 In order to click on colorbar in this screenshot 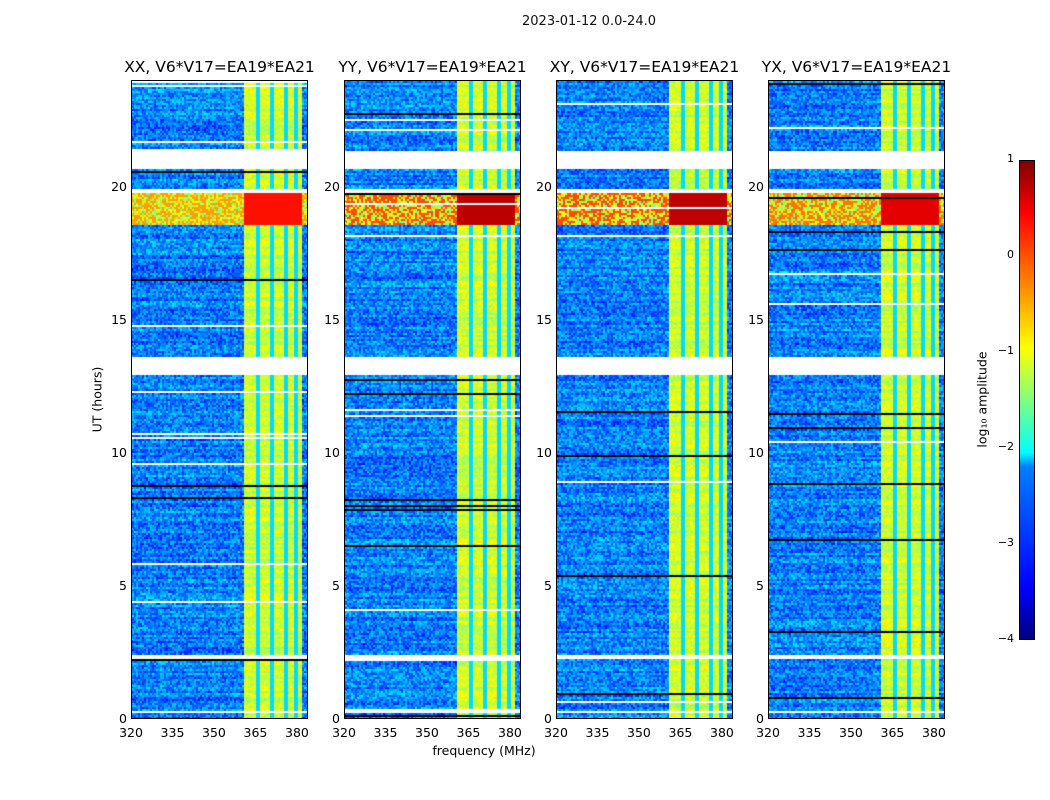, I will do `click(1027, 400)`.